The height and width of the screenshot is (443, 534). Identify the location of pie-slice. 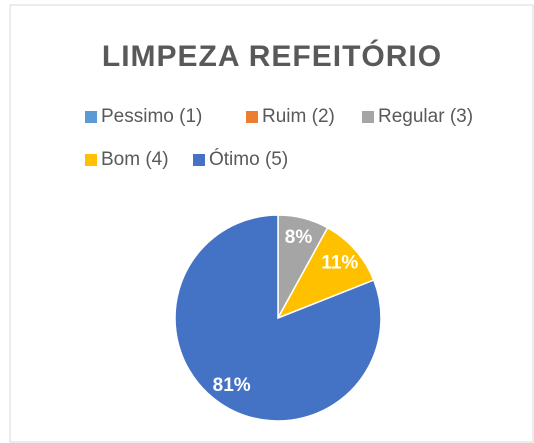
(325, 273).